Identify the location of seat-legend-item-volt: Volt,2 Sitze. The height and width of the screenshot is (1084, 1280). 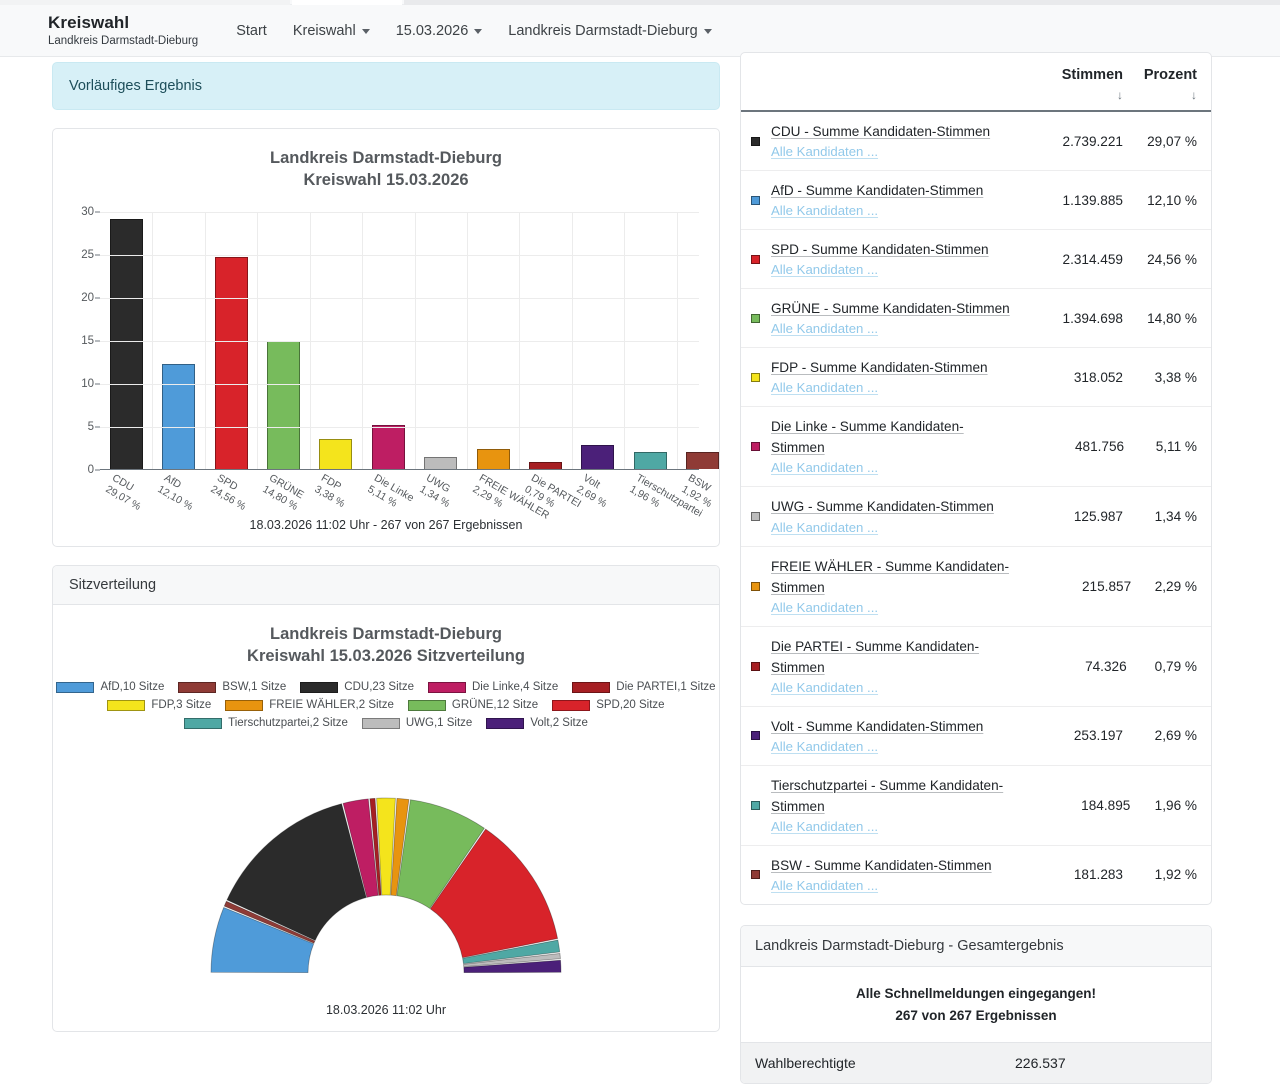
(537, 723).